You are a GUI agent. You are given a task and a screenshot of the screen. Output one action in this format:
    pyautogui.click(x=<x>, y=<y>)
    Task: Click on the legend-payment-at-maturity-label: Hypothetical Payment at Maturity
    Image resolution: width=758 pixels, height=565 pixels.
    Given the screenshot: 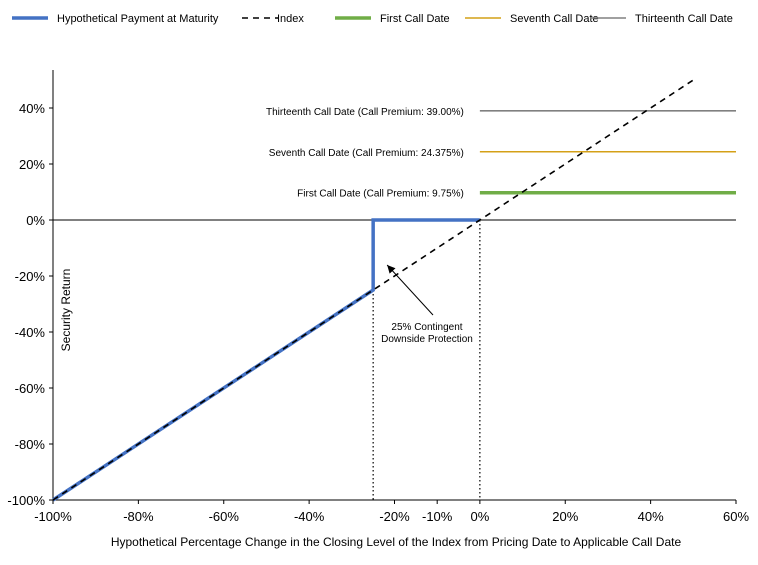 What is the action you would take?
    pyautogui.click(x=138, y=19)
    